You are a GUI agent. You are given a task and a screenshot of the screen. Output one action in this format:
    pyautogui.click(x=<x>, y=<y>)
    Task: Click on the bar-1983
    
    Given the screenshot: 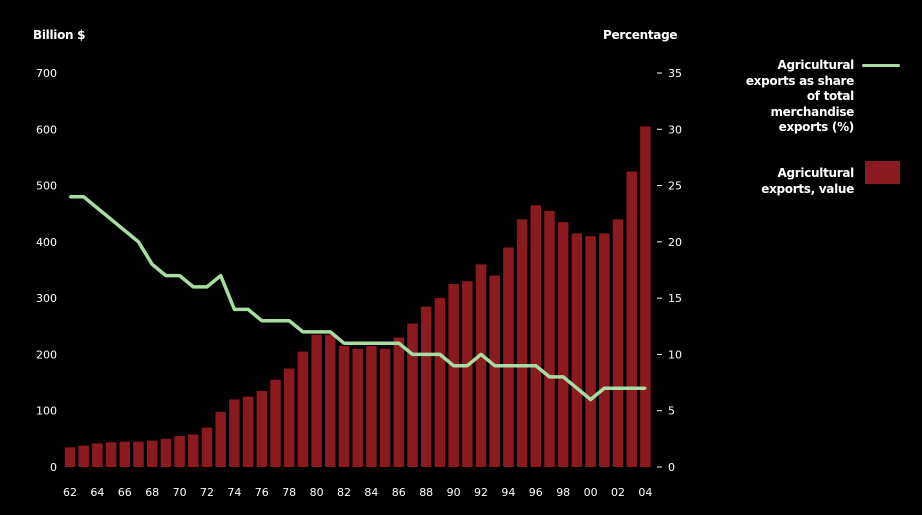 What is the action you would take?
    pyautogui.click(x=357, y=407)
    